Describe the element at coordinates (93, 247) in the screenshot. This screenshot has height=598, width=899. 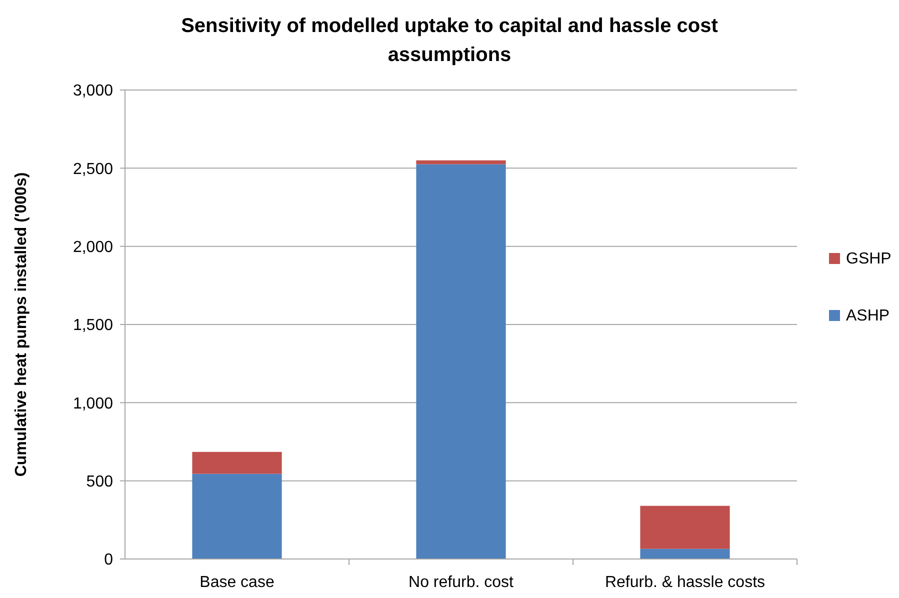
I see `y-tick-label: 2,000` at that location.